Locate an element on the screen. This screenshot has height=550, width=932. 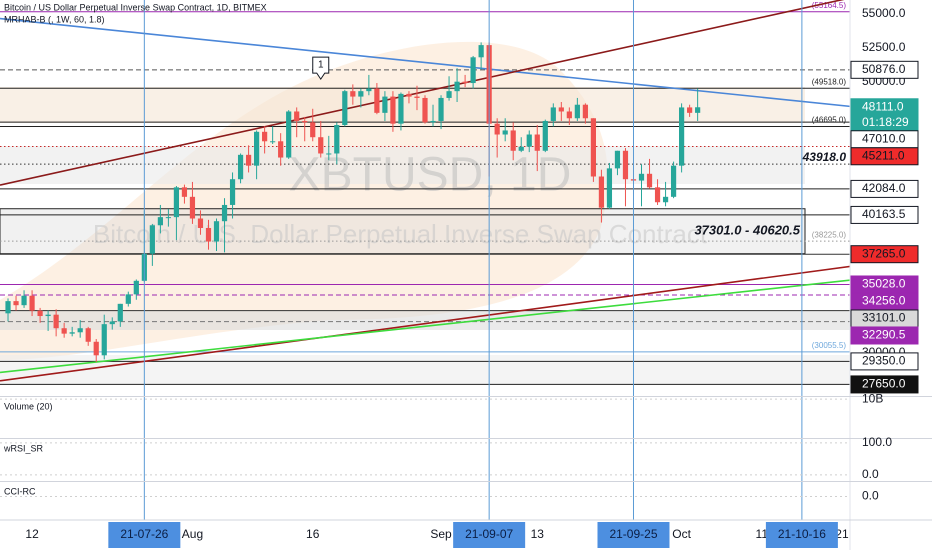
pane-title: Volume (20) is located at coordinates (28, 406).